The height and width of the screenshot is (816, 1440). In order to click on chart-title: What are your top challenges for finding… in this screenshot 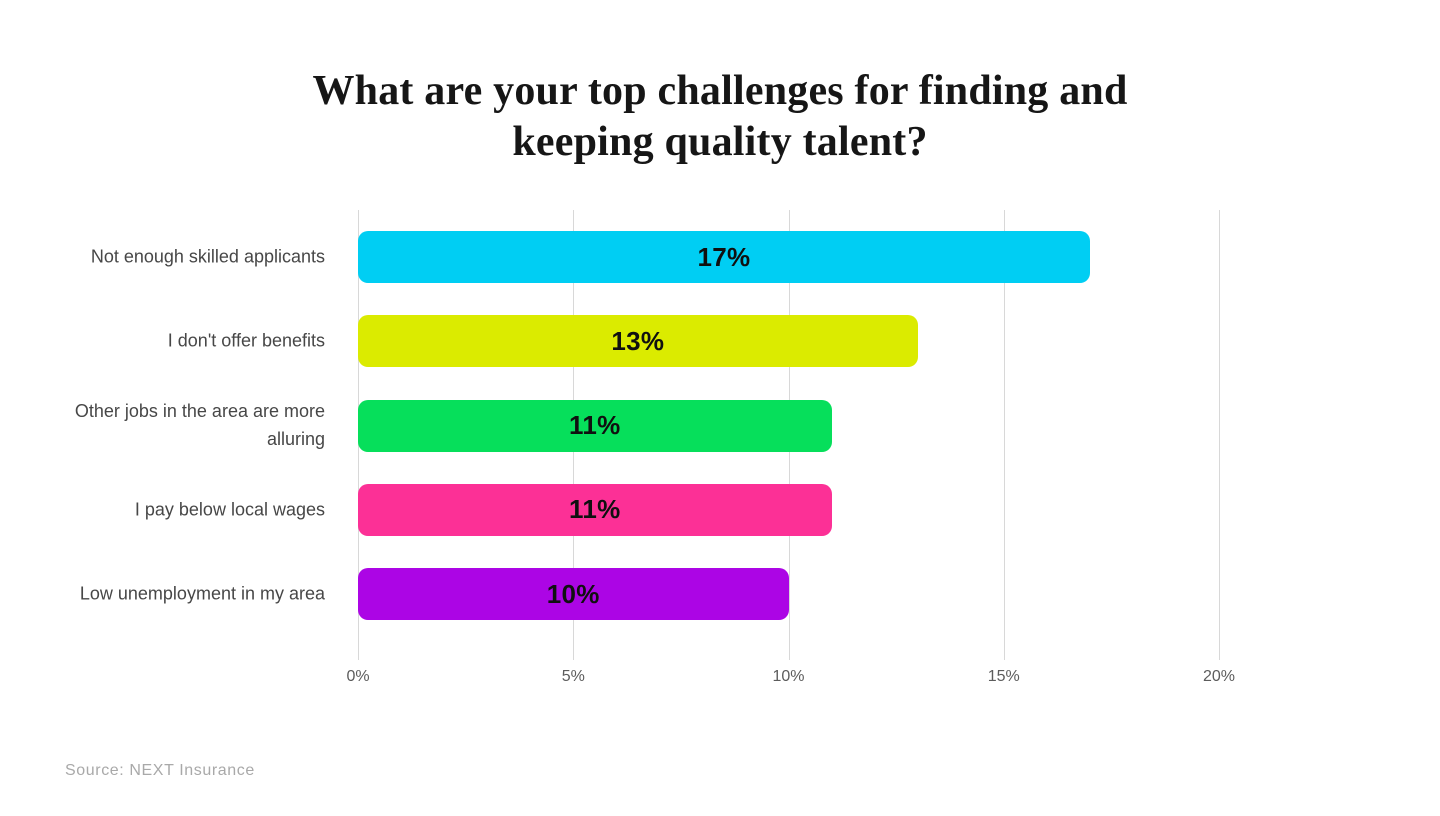, I will do `click(720, 117)`.